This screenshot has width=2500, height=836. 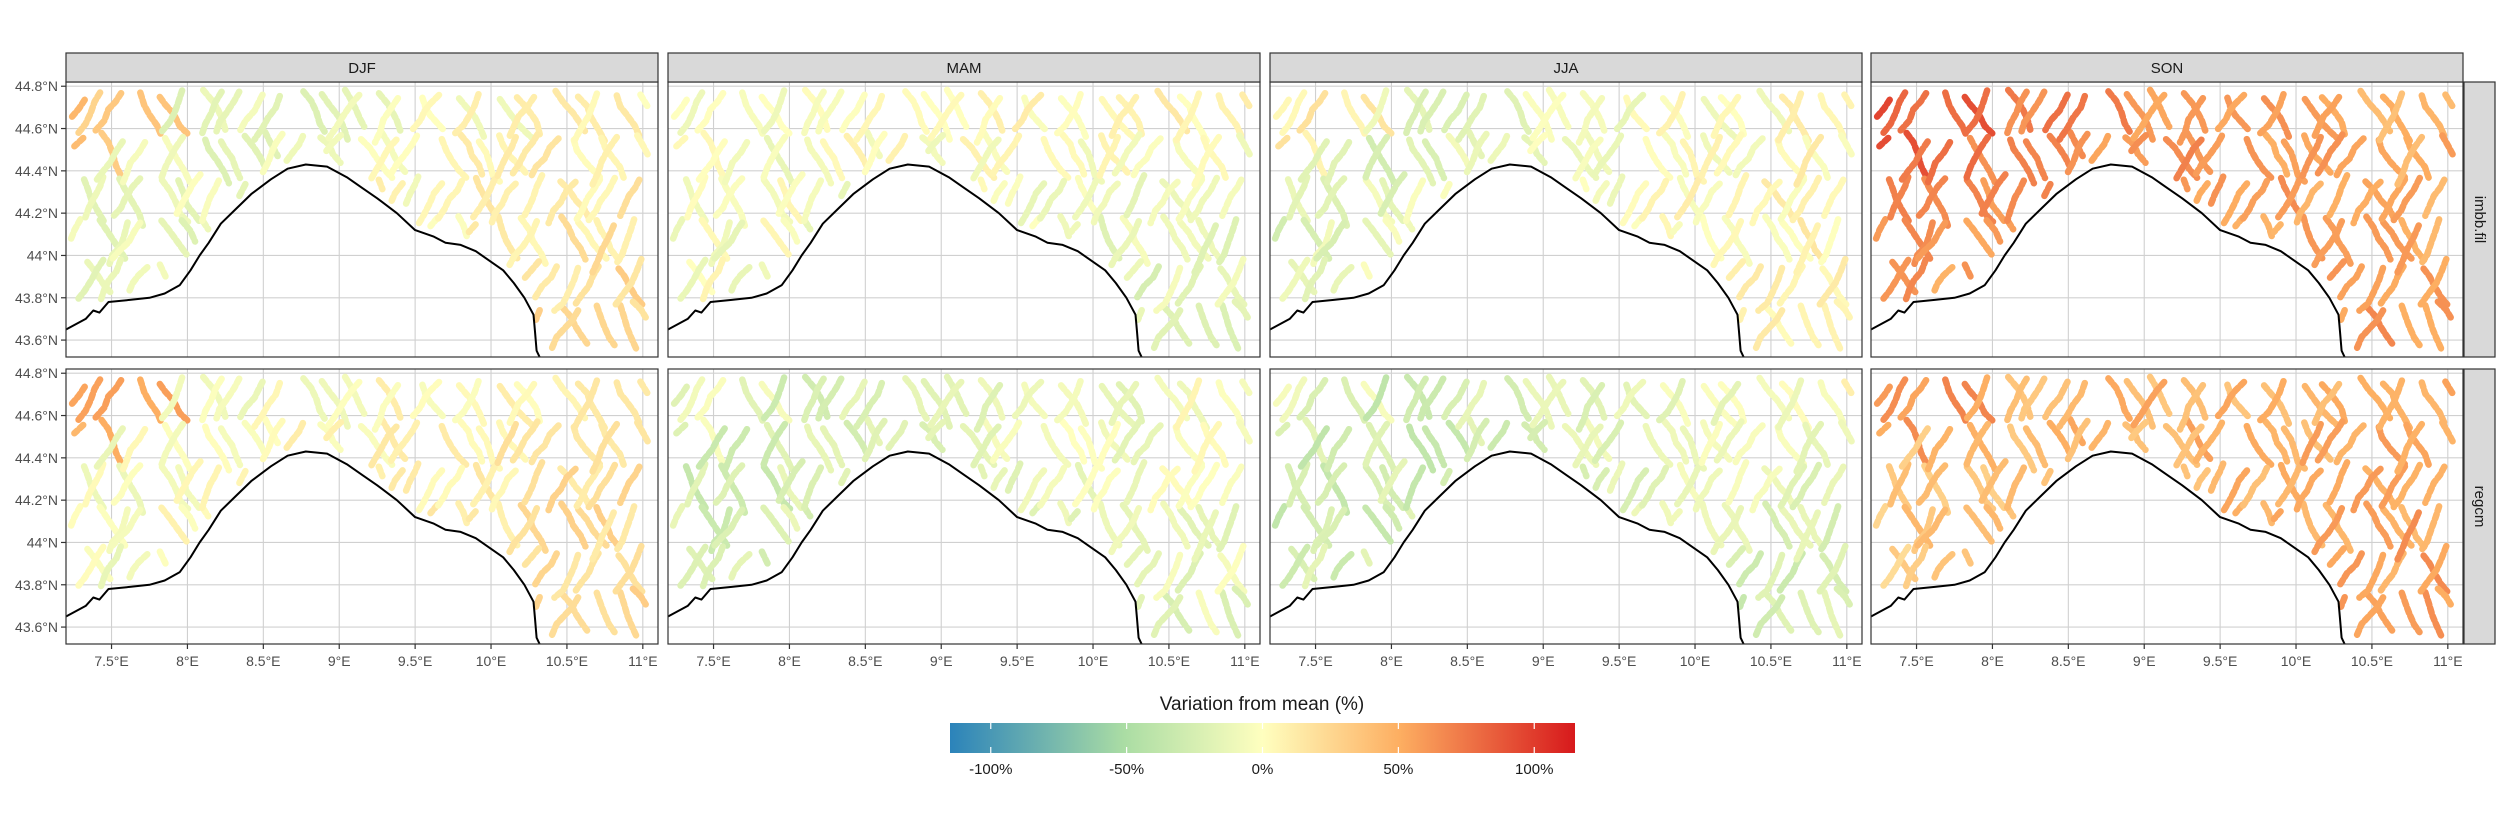 What do you see at coordinates (1126, 769) in the screenshot?
I see `legend-tick-label: -50%` at bounding box center [1126, 769].